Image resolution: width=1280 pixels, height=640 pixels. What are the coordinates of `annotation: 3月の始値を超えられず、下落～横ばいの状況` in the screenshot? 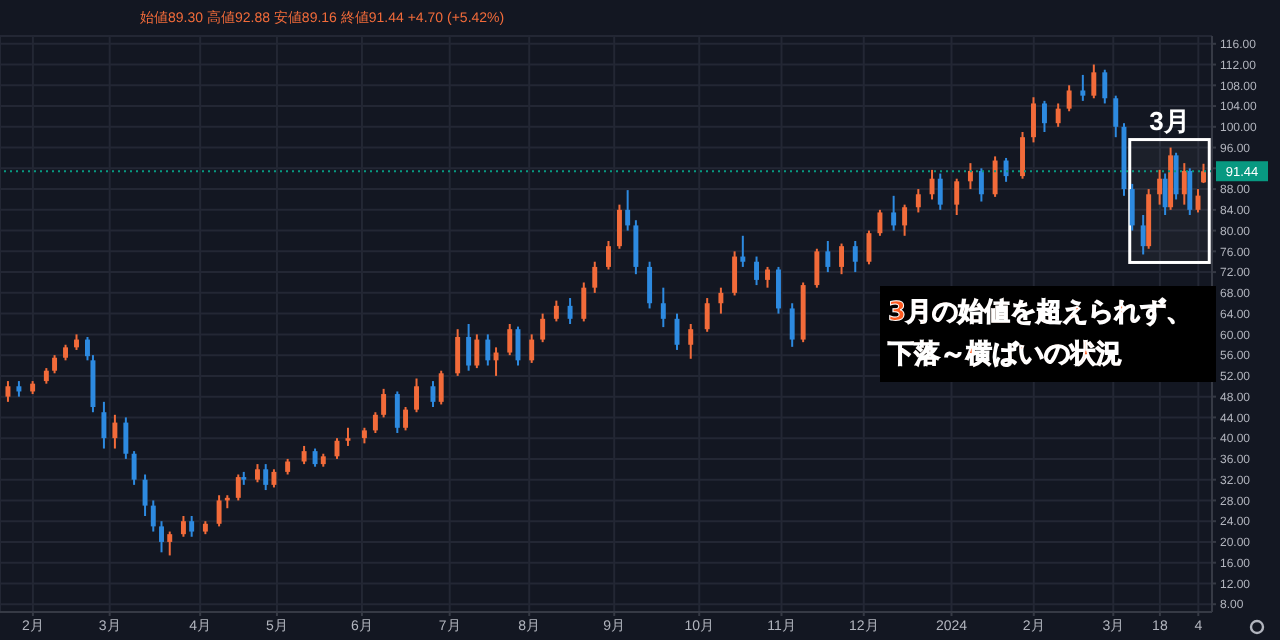 It's located at (1048, 334).